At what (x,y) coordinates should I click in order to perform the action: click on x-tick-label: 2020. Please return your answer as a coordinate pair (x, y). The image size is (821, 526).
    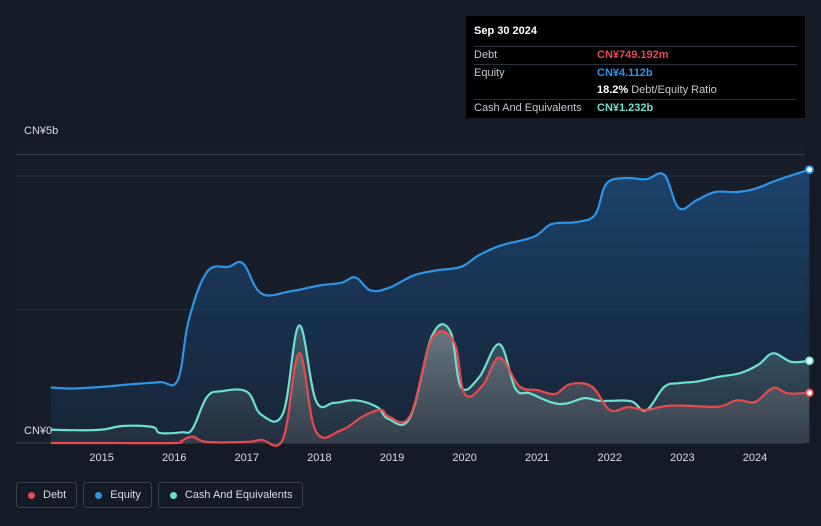
    Looking at the image, I should click on (464, 458).